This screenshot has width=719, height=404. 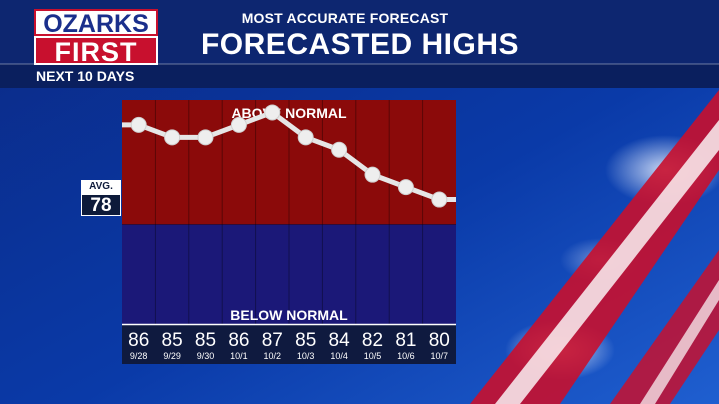 What do you see at coordinates (406, 356) in the screenshot?
I see `date-label-10/6: 10/6` at bounding box center [406, 356].